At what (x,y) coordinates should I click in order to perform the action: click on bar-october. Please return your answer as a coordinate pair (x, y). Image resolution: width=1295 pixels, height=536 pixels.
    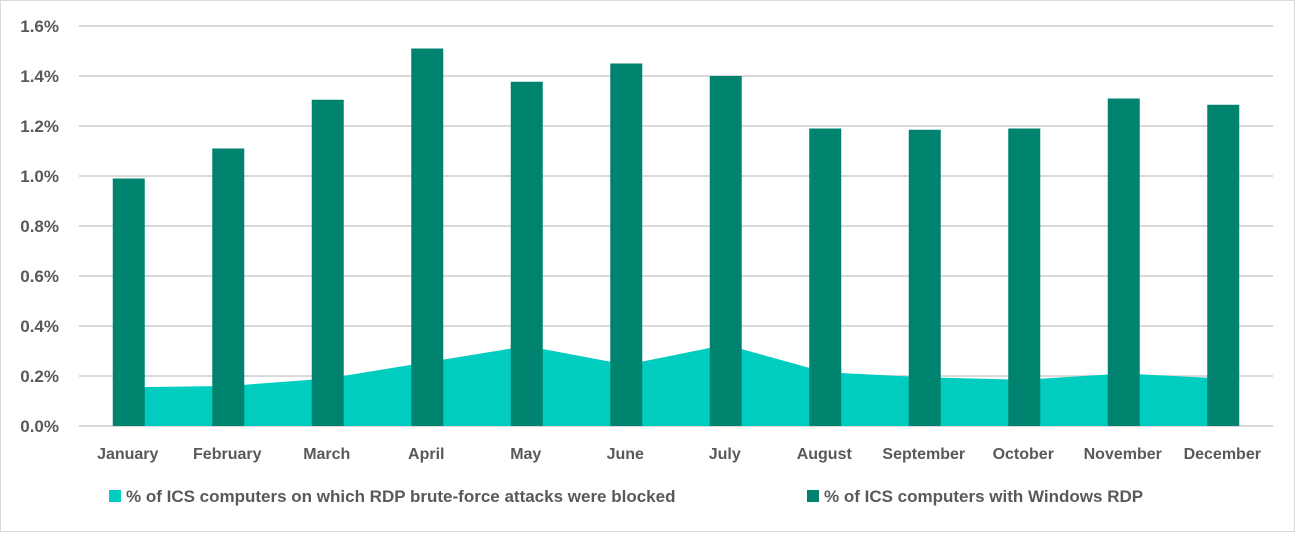
    Looking at the image, I should click on (1024, 277).